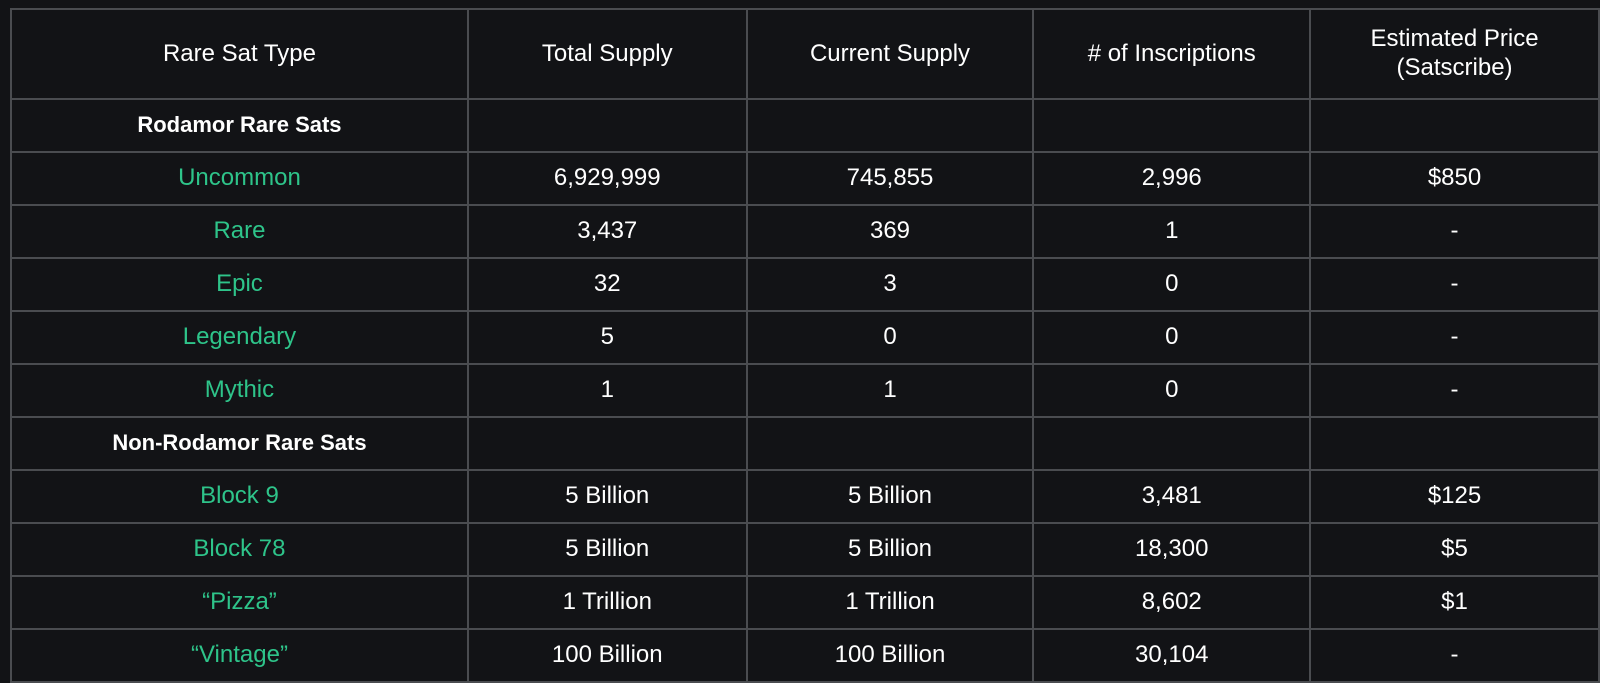 The height and width of the screenshot is (683, 1600). I want to click on inscriptions-cell: 3,481, so click(1172, 496).